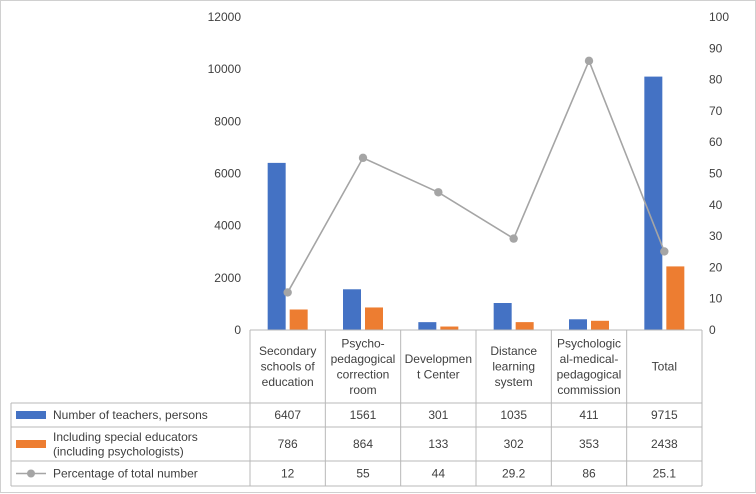 This screenshot has height=494, width=756. Describe the element at coordinates (362, 390) in the screenshot. I see `category-label: room` at that location.